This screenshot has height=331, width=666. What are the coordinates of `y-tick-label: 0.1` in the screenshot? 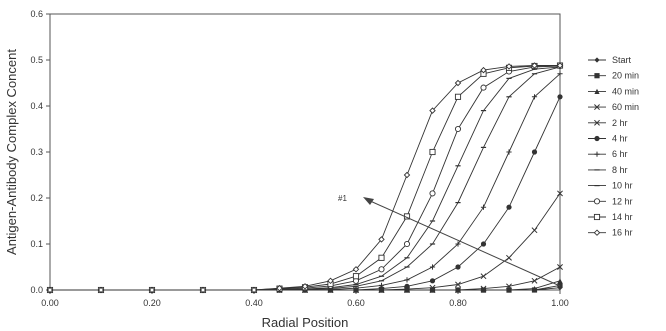 It's located at (36, 244).